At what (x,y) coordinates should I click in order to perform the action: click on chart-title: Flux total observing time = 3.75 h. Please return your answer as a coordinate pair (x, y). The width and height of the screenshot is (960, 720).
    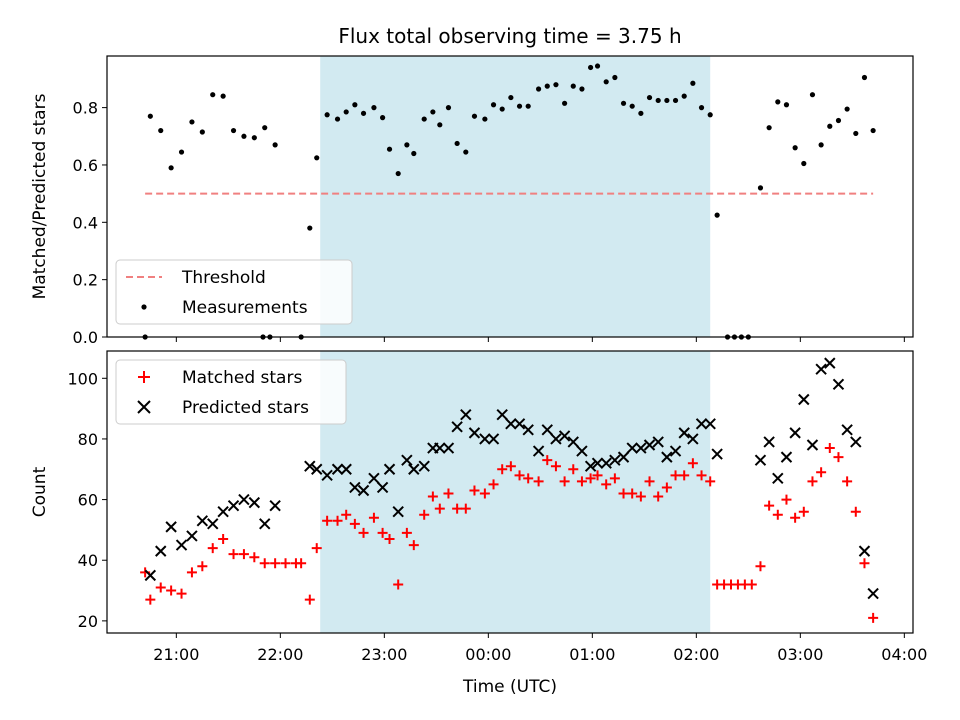
    Looking at the image, I should click on (509, 36).